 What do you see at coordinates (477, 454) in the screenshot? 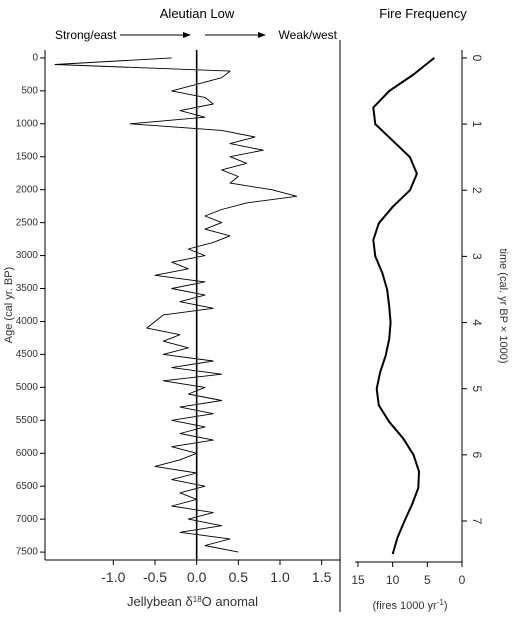
I see `y-tick-label: 6` at bounding box center [477, 454].